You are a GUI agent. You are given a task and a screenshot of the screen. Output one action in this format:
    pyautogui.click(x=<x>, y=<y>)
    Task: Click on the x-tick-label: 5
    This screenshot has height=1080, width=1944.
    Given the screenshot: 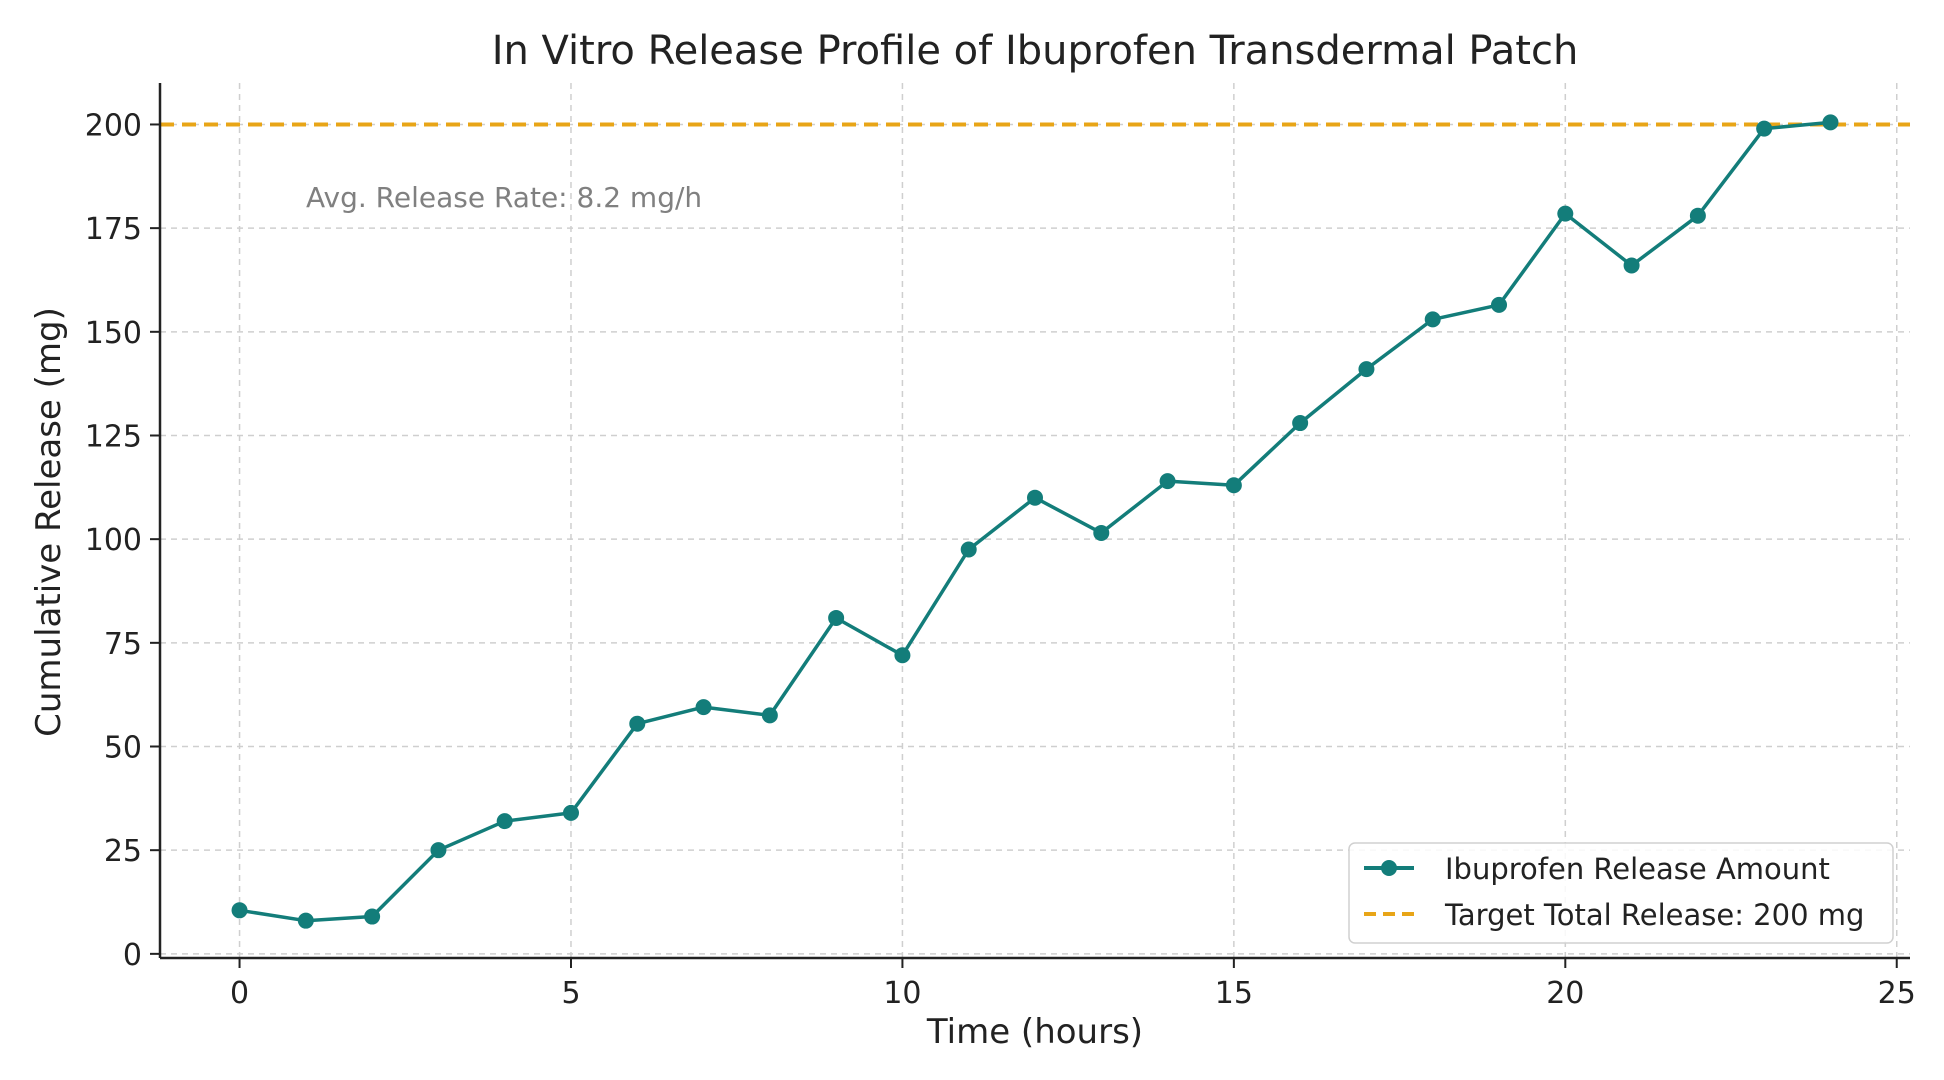 What is the action you would take?
    pyautogui.click(x=570, y=993)
    